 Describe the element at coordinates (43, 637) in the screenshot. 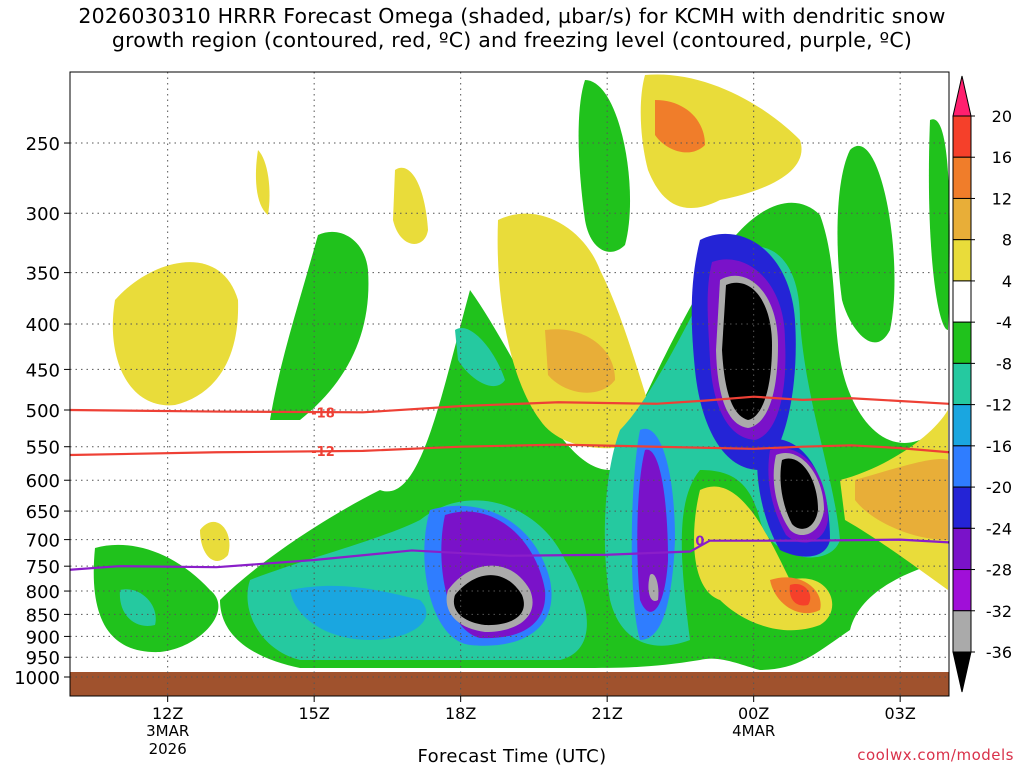

I see `y-tick-label: 900` at that location.